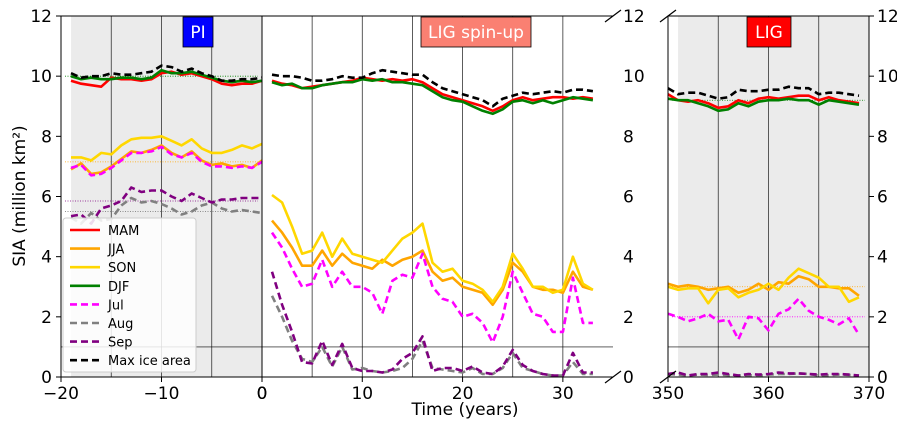 Image resolution: width=897 pixels, height=423 pixels. I want to click on y-tick-label-mid: 10, so click(634, 77).